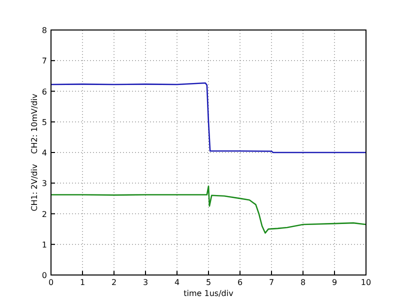 Image resolution: width=406 pixels, height=306 pixels. Describe the element at coordinates (366, 282) in the screenshot. I see `x-tick-label: 10` at that location.